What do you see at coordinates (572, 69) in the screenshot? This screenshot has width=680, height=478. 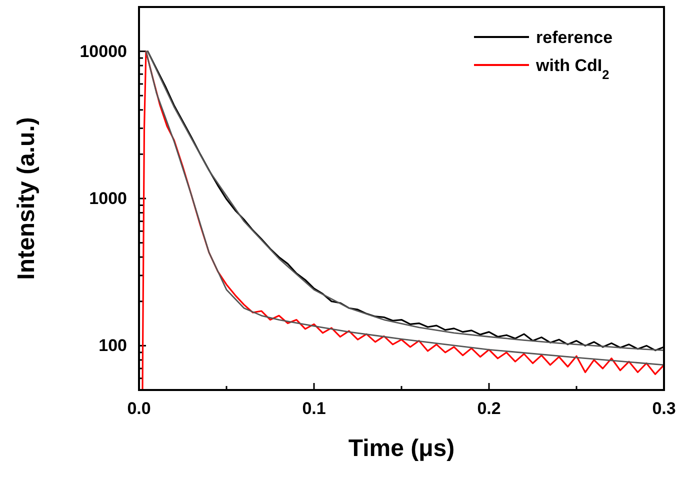 I see `legend-label: with CdI$_{2}$` at bounding box center [572, 69].